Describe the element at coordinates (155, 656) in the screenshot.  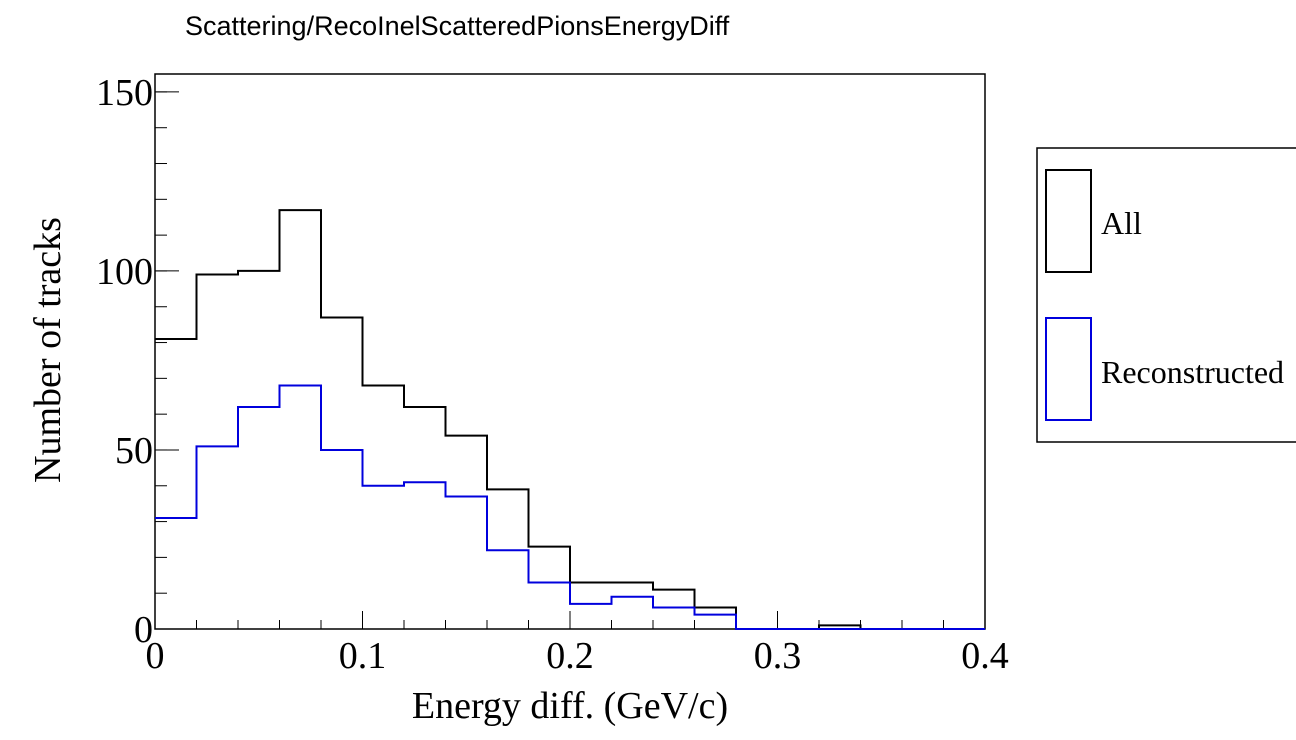
I see `x-tick-label: 0` at that location.